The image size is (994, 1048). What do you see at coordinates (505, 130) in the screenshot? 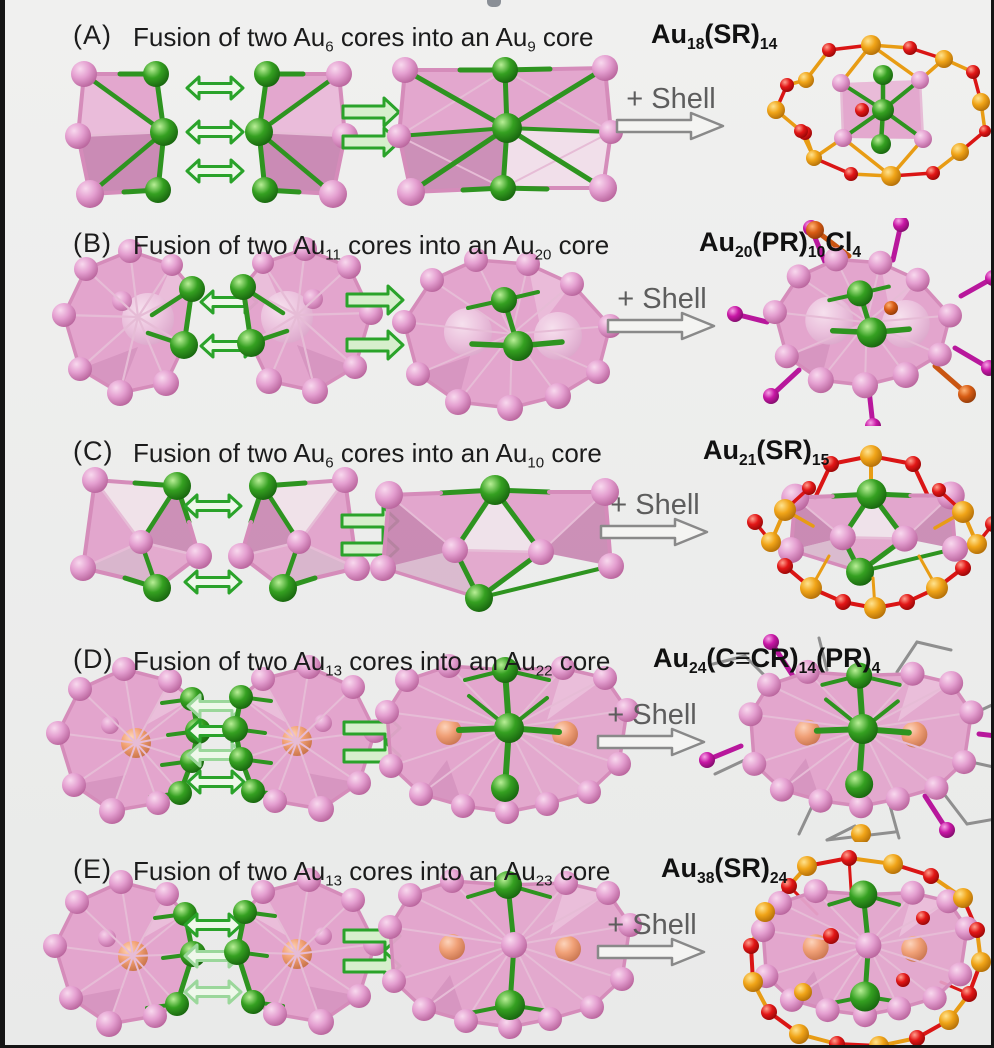
I see `au9-fused-core` at bounding box center [505, 130].